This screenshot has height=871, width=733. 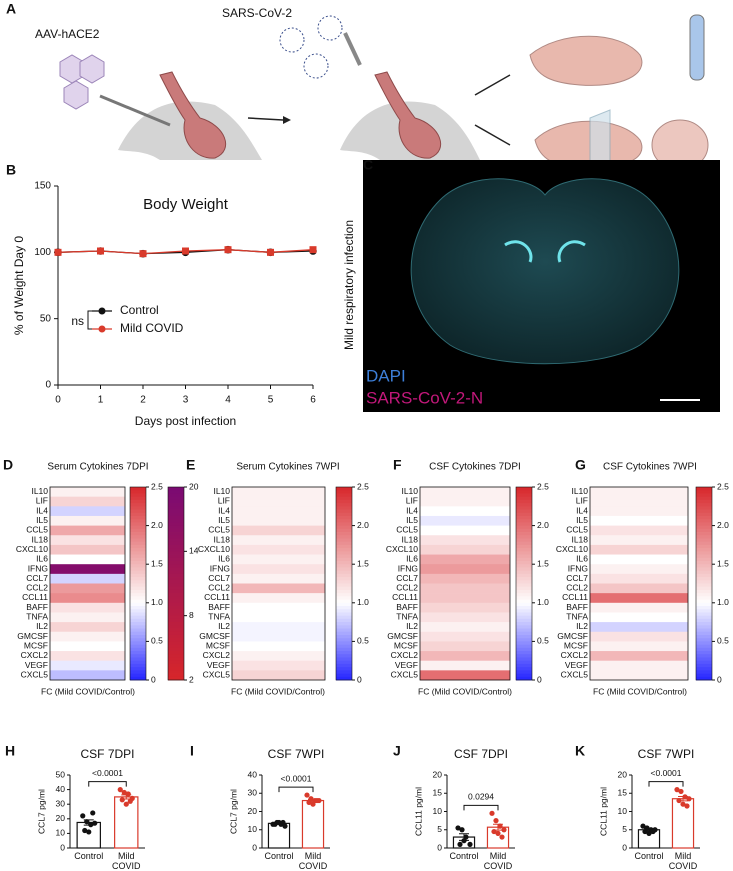 What do you see at coordinates (8, 465) in the screenshot?
I see `panel-label: D` at bounding box center [8, 465].